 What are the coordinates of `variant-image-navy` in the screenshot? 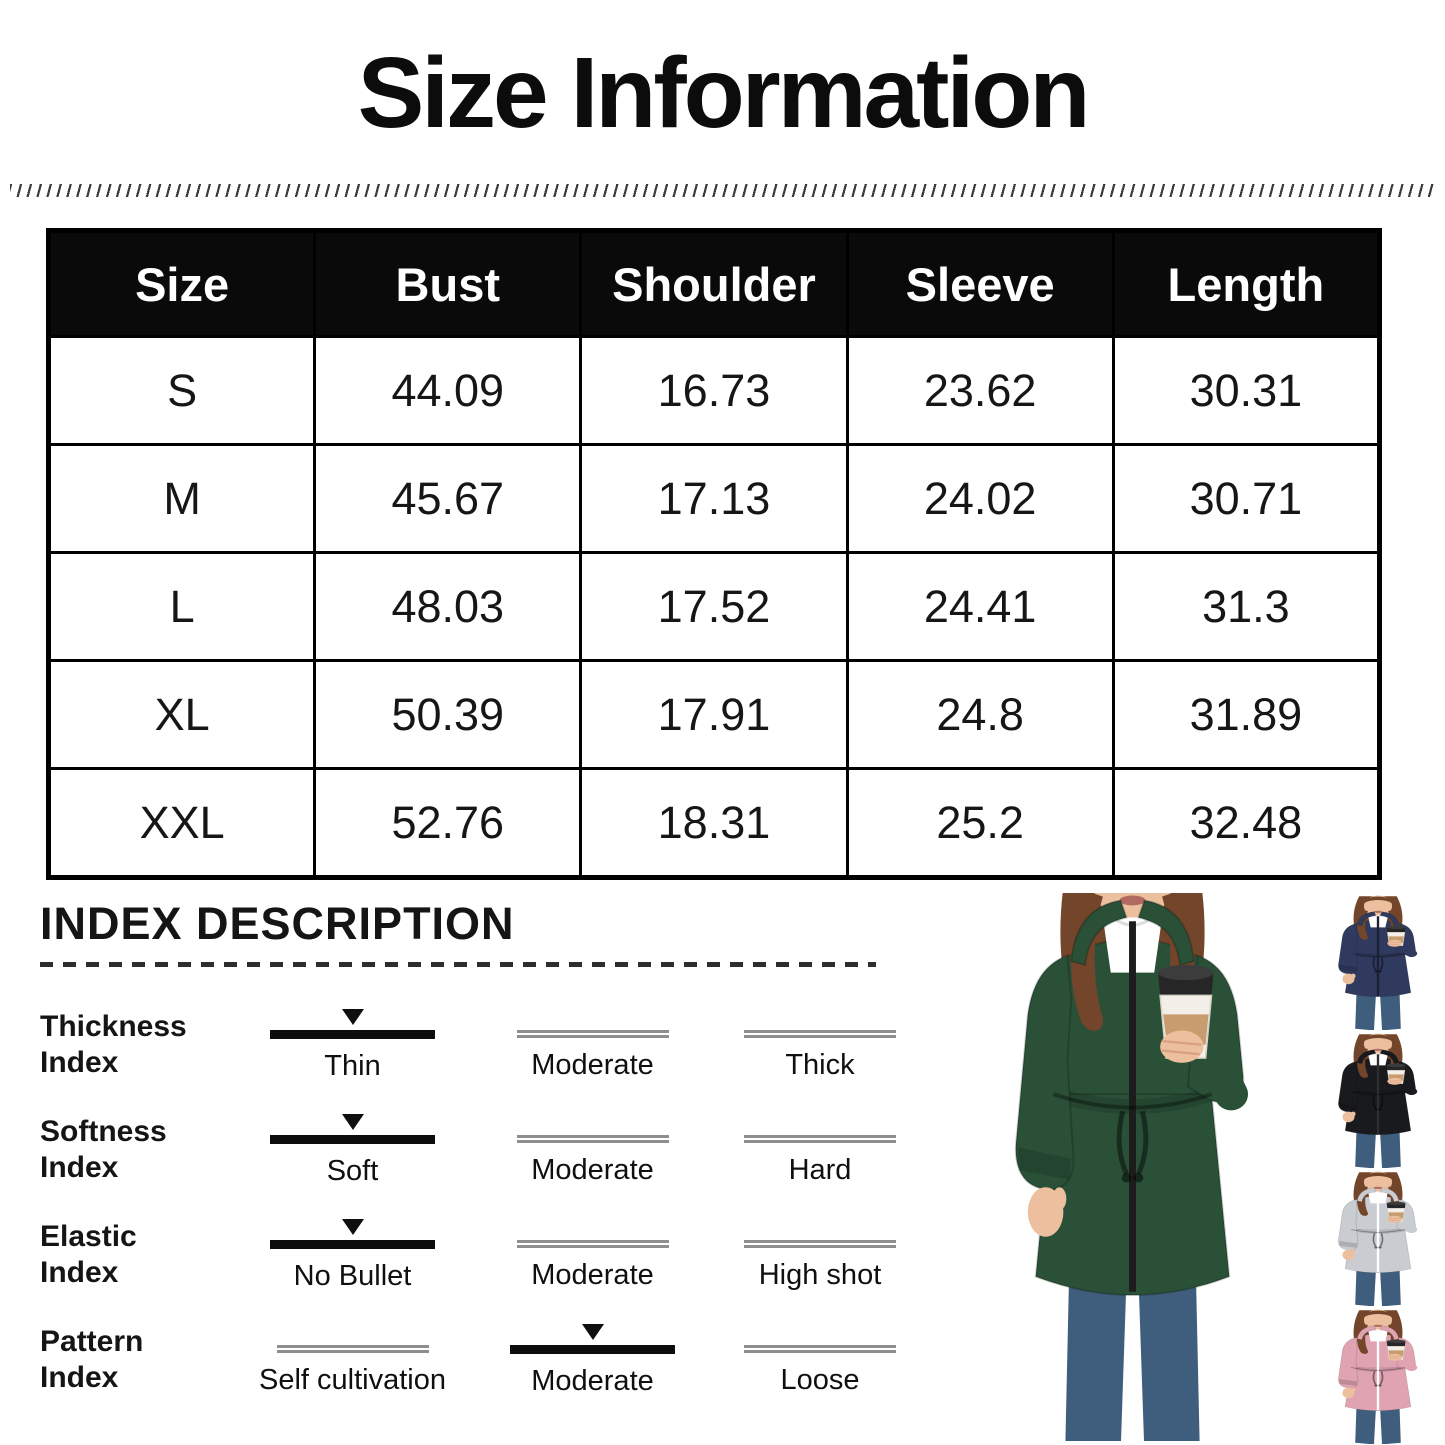 It's located at (1378, 961).